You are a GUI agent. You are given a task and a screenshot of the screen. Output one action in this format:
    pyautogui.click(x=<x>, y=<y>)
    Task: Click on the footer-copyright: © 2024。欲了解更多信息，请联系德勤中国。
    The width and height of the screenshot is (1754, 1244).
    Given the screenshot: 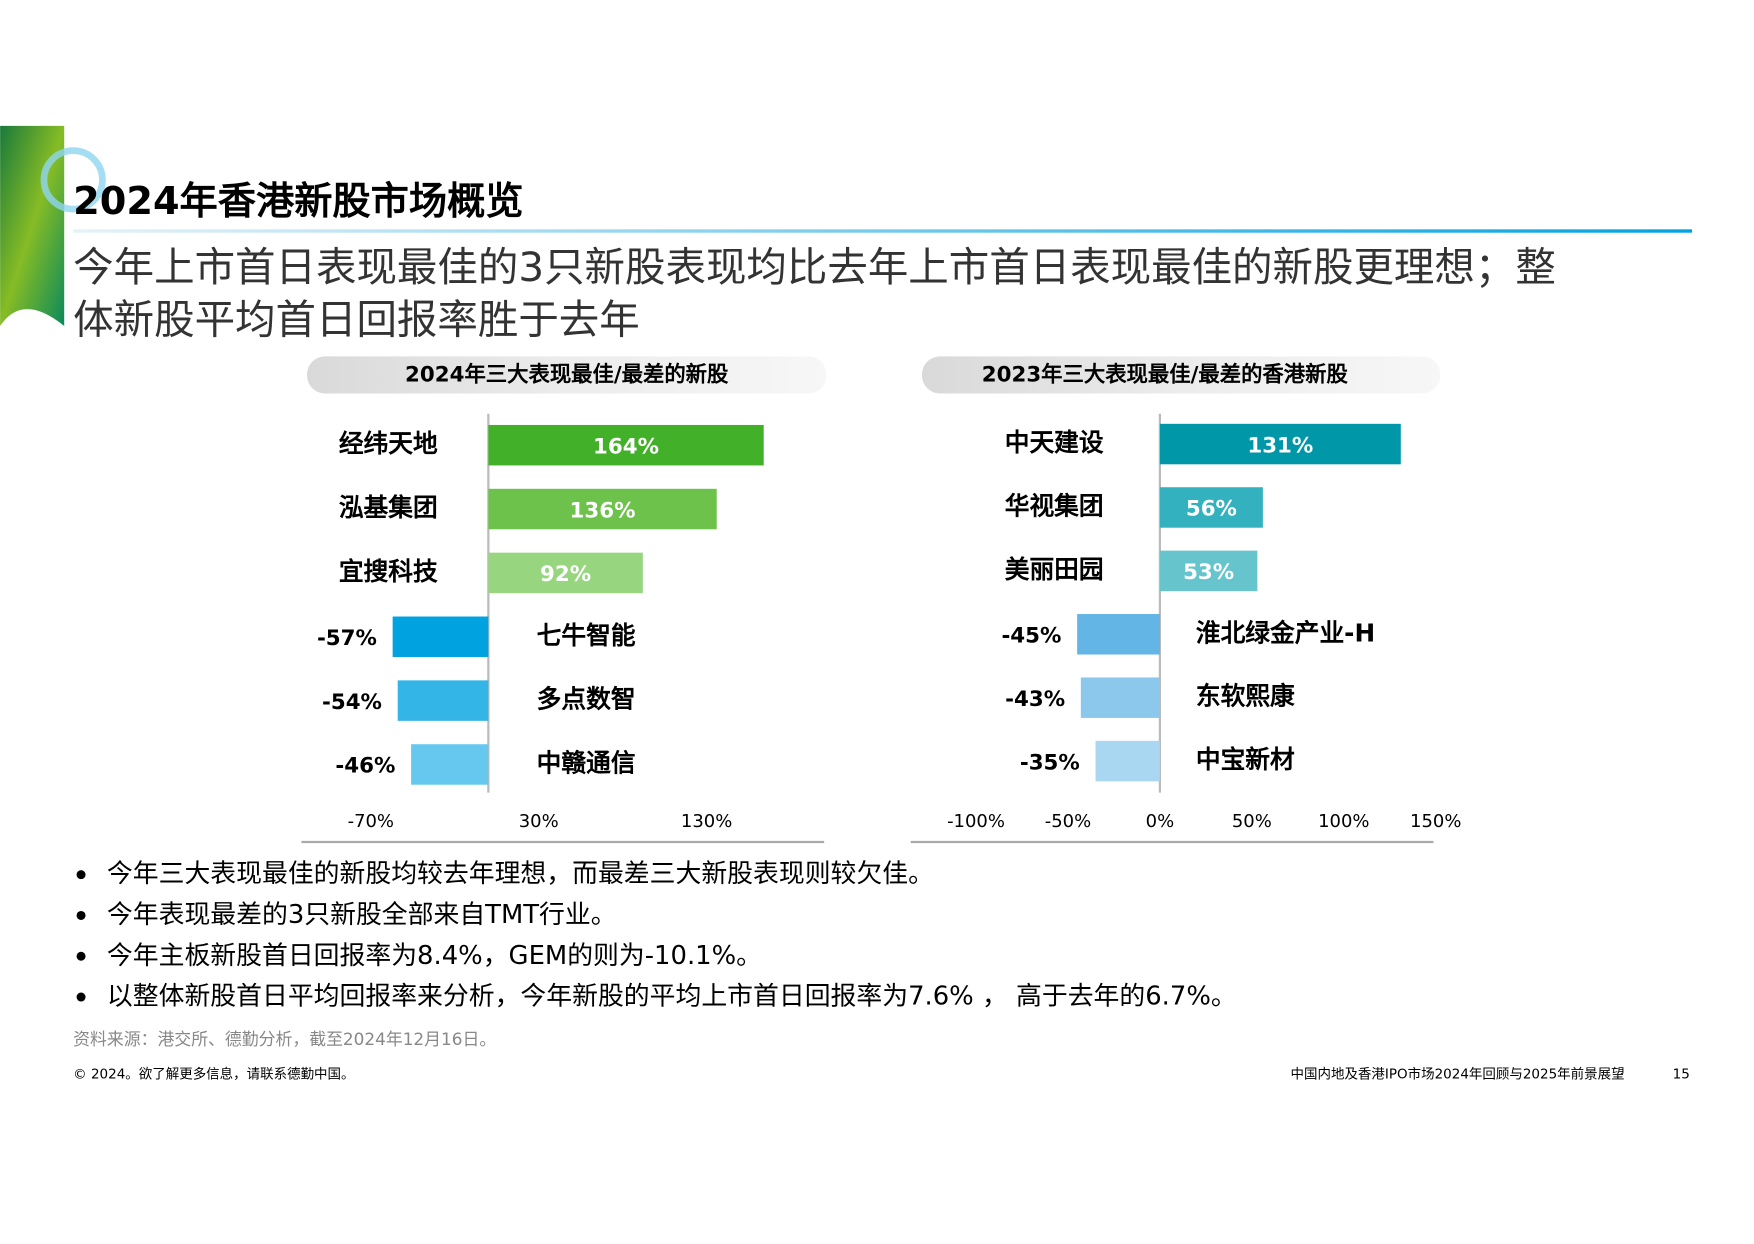 What is the action you would take?
    pyautogui.click(x=213, y=1074)
    